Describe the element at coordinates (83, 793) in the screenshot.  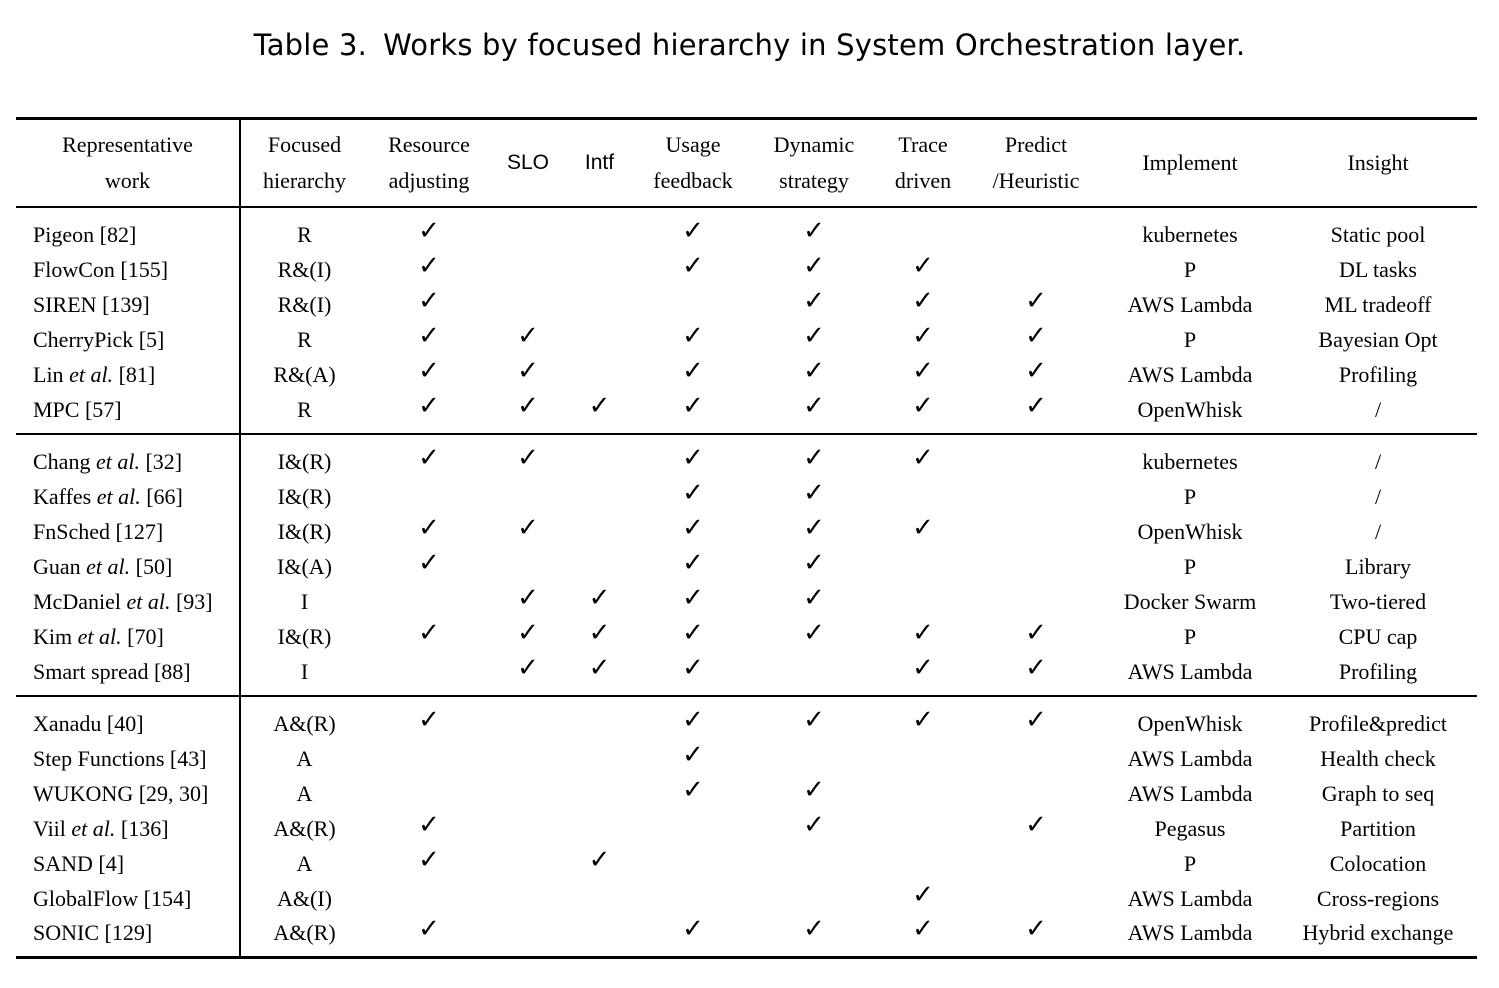
I see `work-name: WUKONG` at that location.